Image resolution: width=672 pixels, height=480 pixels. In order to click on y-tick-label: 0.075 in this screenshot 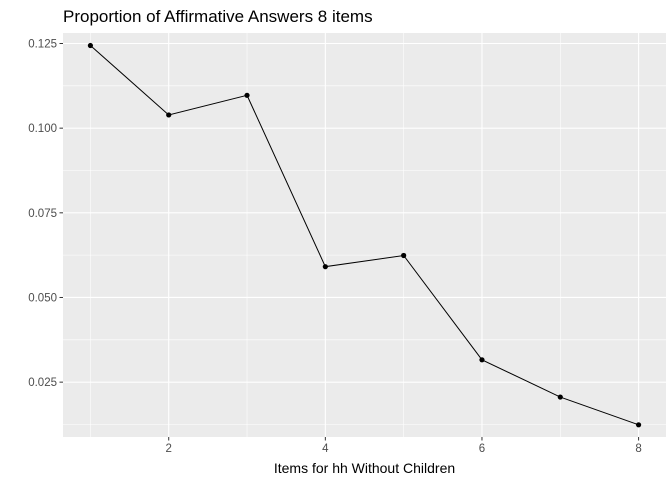, I will do `click(42, 214)`.